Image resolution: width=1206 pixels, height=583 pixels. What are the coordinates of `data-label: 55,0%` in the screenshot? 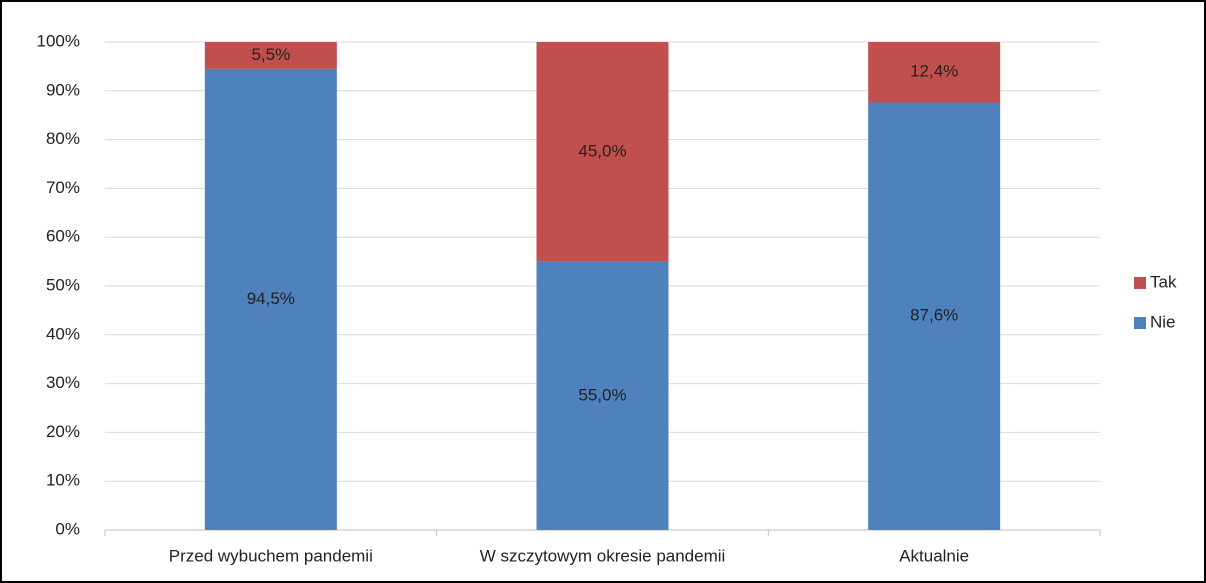 It's located at (602, 394).